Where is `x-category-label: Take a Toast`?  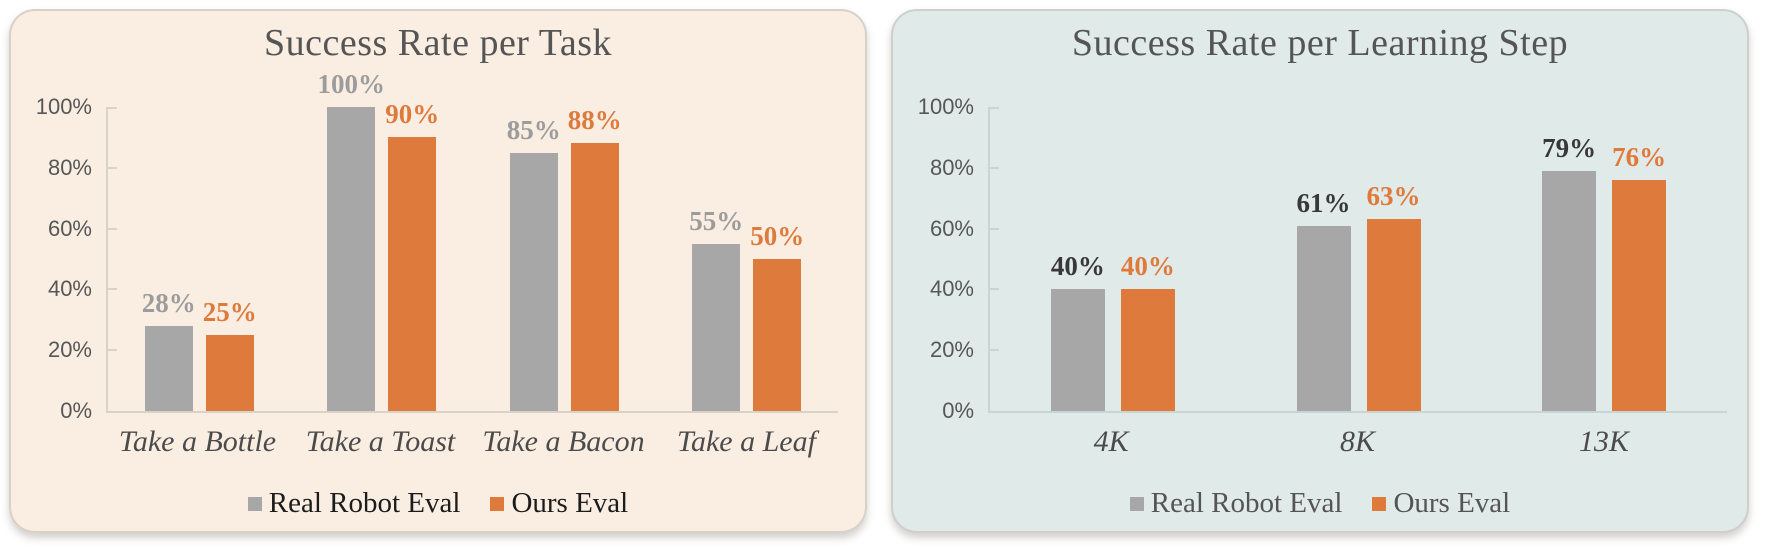 x-category-label: Take a Toast is located at coordinates (380, 441).